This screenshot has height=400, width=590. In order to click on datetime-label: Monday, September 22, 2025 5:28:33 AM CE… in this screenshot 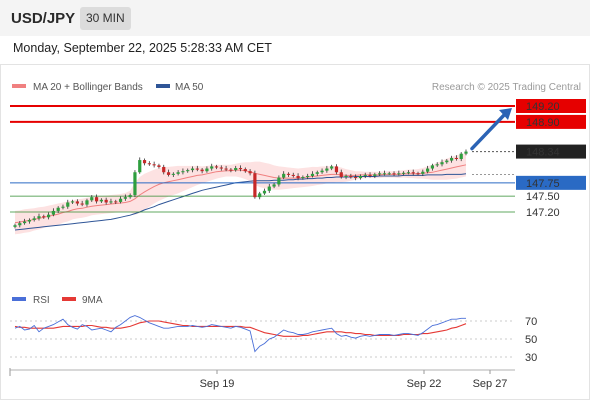, I will do `click(142, 48)`.